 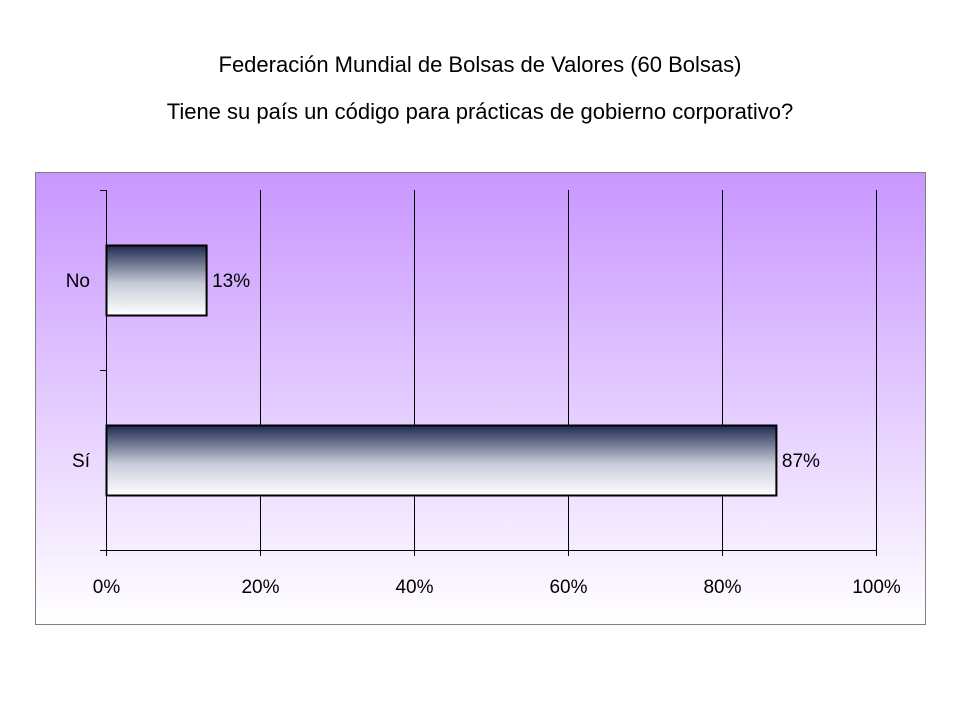 What do you see at coordinates (801, 461) in the screenshot?
I see `bar-value-label: 87%` at bounding box center [801, 461].